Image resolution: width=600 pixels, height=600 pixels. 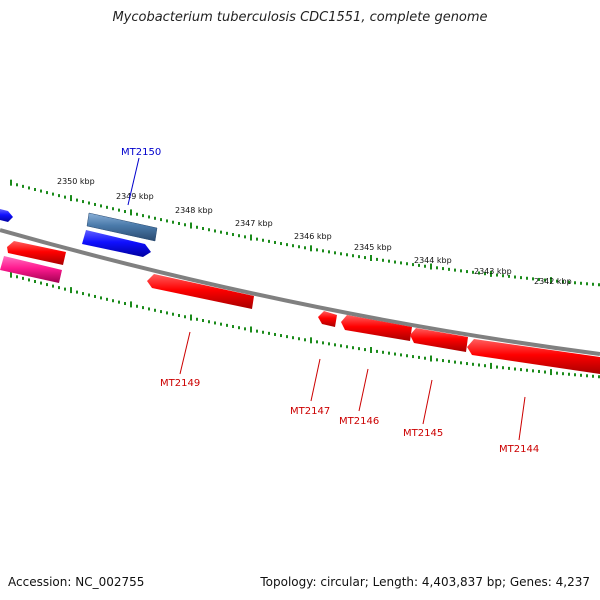 I want to click on gene-arrow-blue-edge, so click(x=6, y=215).